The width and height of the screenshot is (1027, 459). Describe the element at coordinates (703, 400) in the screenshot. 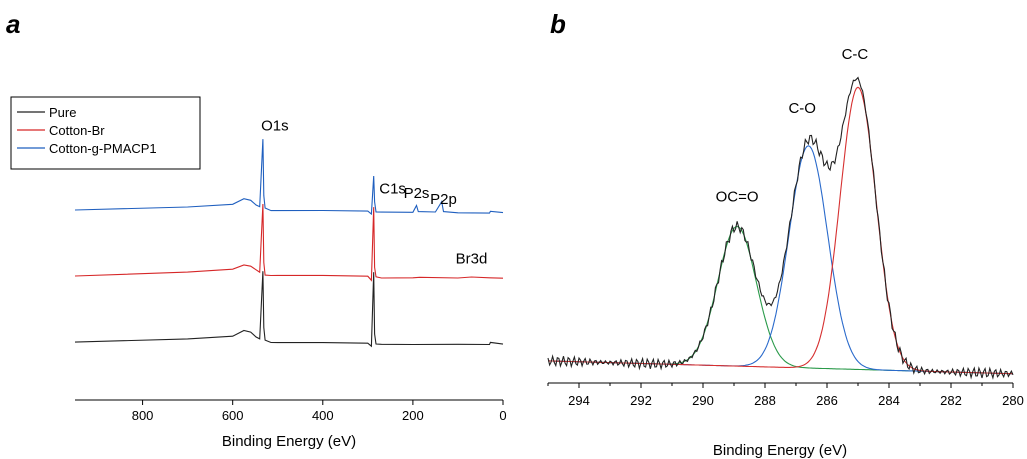

I see `panel-b-x-tick-label: 290` at that location.